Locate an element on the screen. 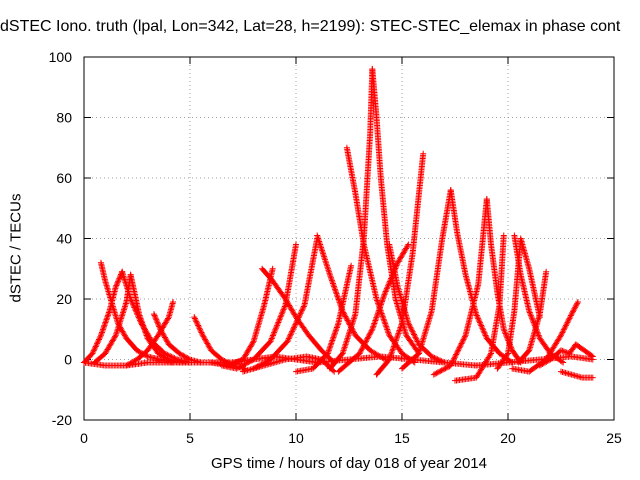 Image resolution: width=640 pixels, height=480 pixels. y-axis-label: dSTEC / TECUs is located at coordinates (16, 248).